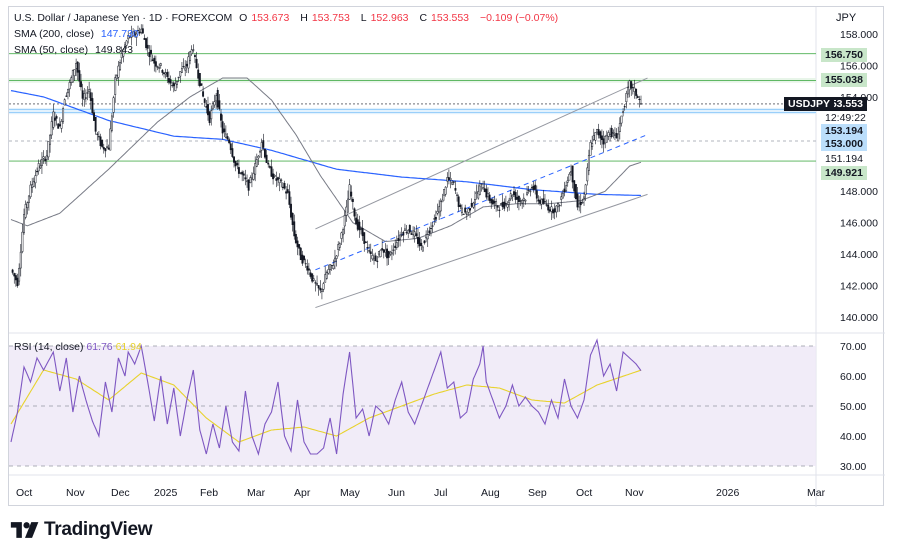 The height and width of the screenshot is (559, 902). Describe the element at coordinates (859, 255) in the screenshot. I see `price-tick-label: 144.000` at that location.